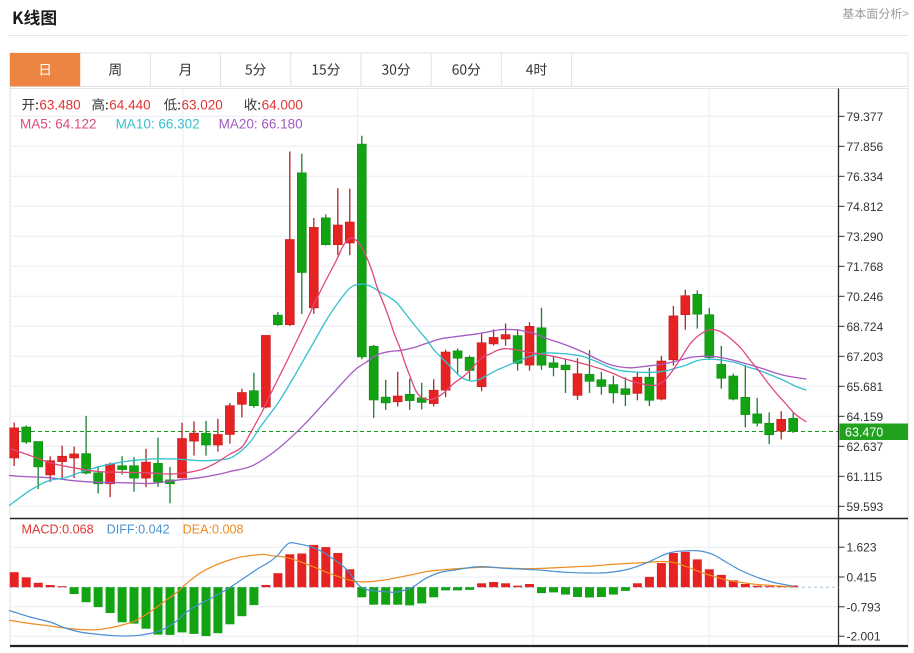 The width and height of the screenshot is (914, 653). What do you see at coordinates (865, 267) in the screenshot?
I see `svg-text: 71.768` at bounding box center [865, 267].